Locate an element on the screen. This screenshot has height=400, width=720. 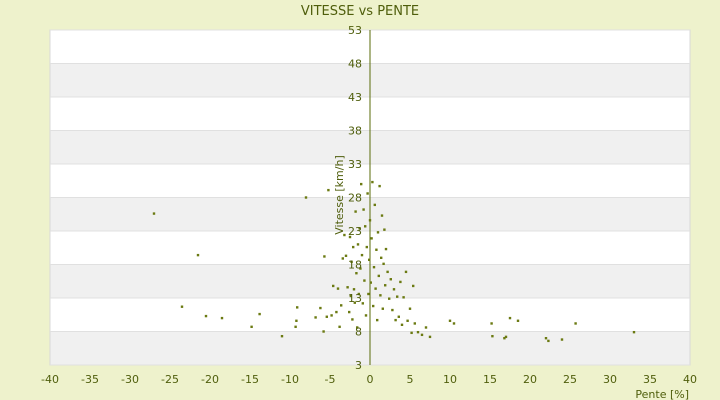
x-tick-label: 40 is located at coordinates (690, 379).